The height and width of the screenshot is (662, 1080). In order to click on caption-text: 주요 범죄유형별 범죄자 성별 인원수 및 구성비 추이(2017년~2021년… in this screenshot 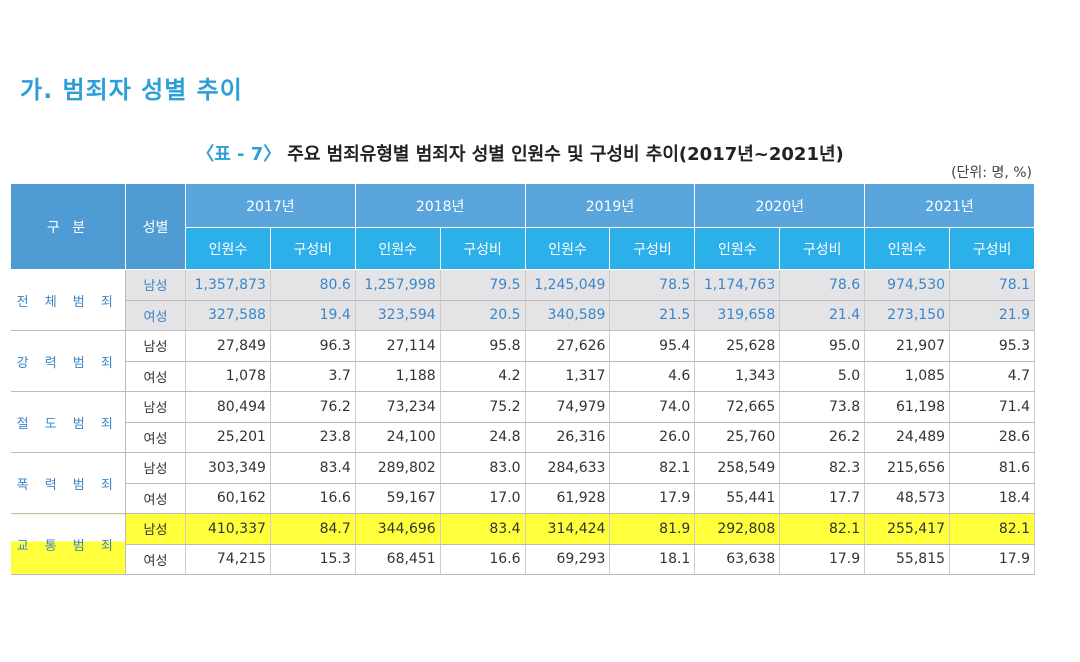, I will do `click(565, 154)`.